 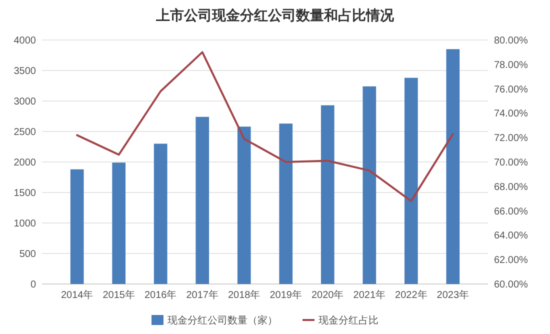 What do you see at coordinates (511, 65) in the screenshot?
I see `y2-tick-label: 78.00%` at bounding box center [511, 65].